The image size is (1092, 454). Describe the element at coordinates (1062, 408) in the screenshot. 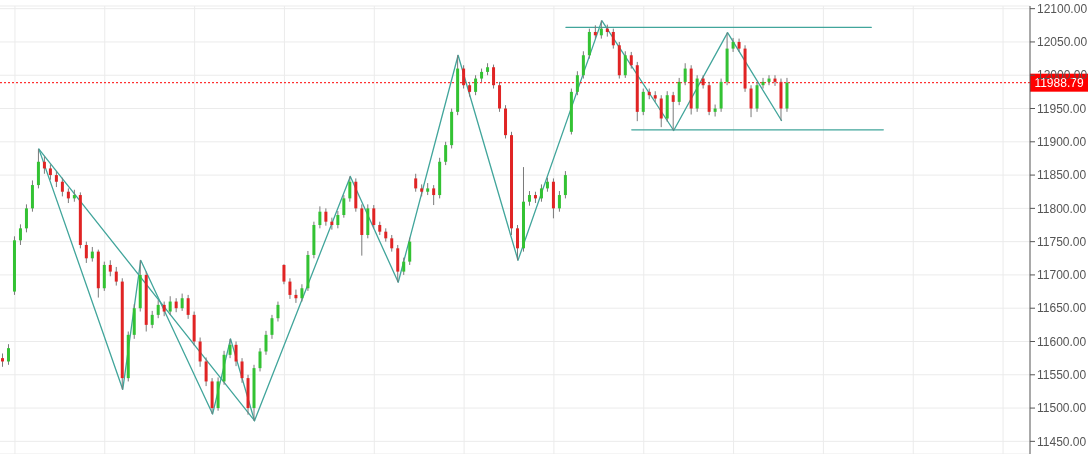

I see `y-tick-label: 11500.00` at that location.